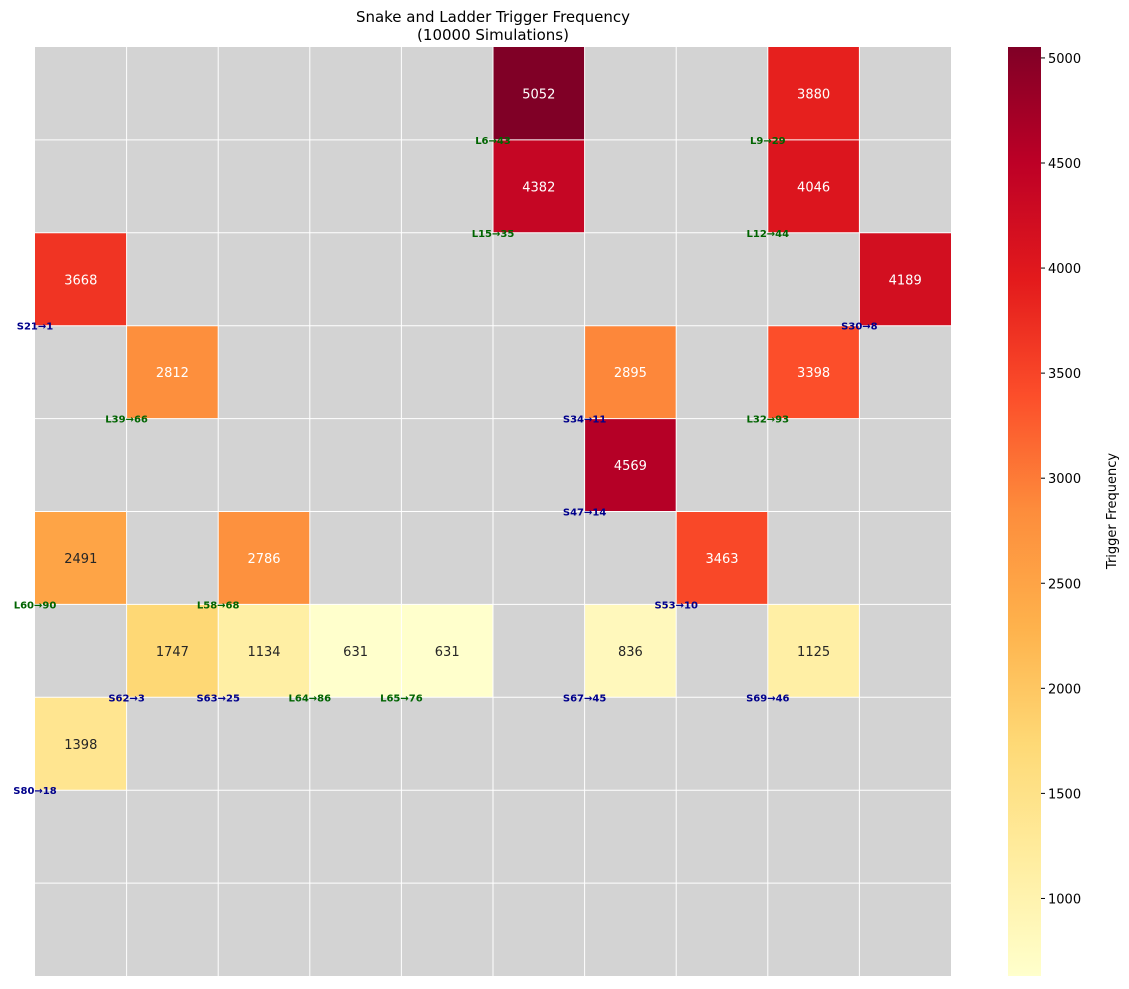 The image size is (1129, 989). I want to click on cell-value-label: 5052, so click(538, 94).